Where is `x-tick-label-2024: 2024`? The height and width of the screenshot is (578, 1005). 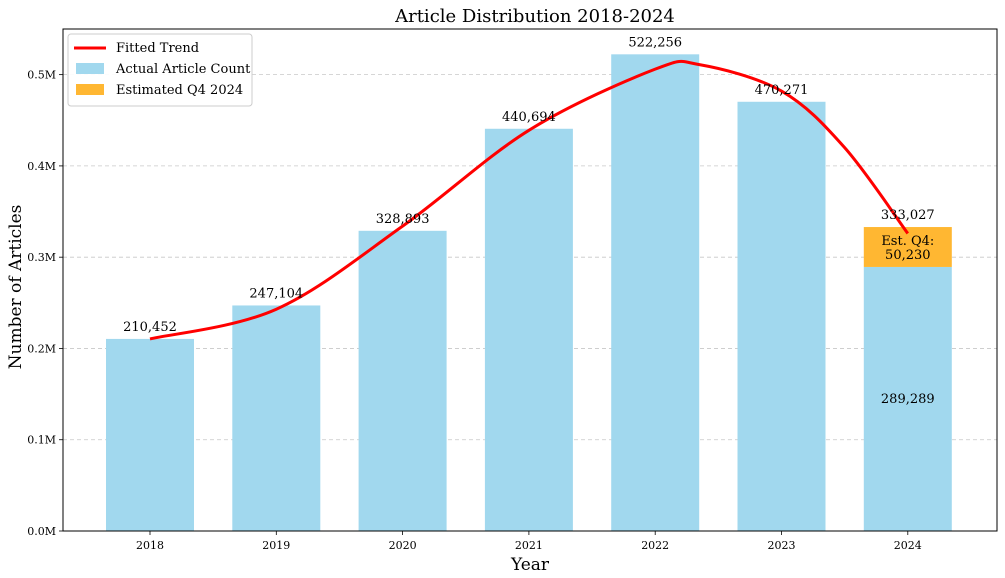
x-tick-label-2024: 2024 is located at coordinates (908, 545).